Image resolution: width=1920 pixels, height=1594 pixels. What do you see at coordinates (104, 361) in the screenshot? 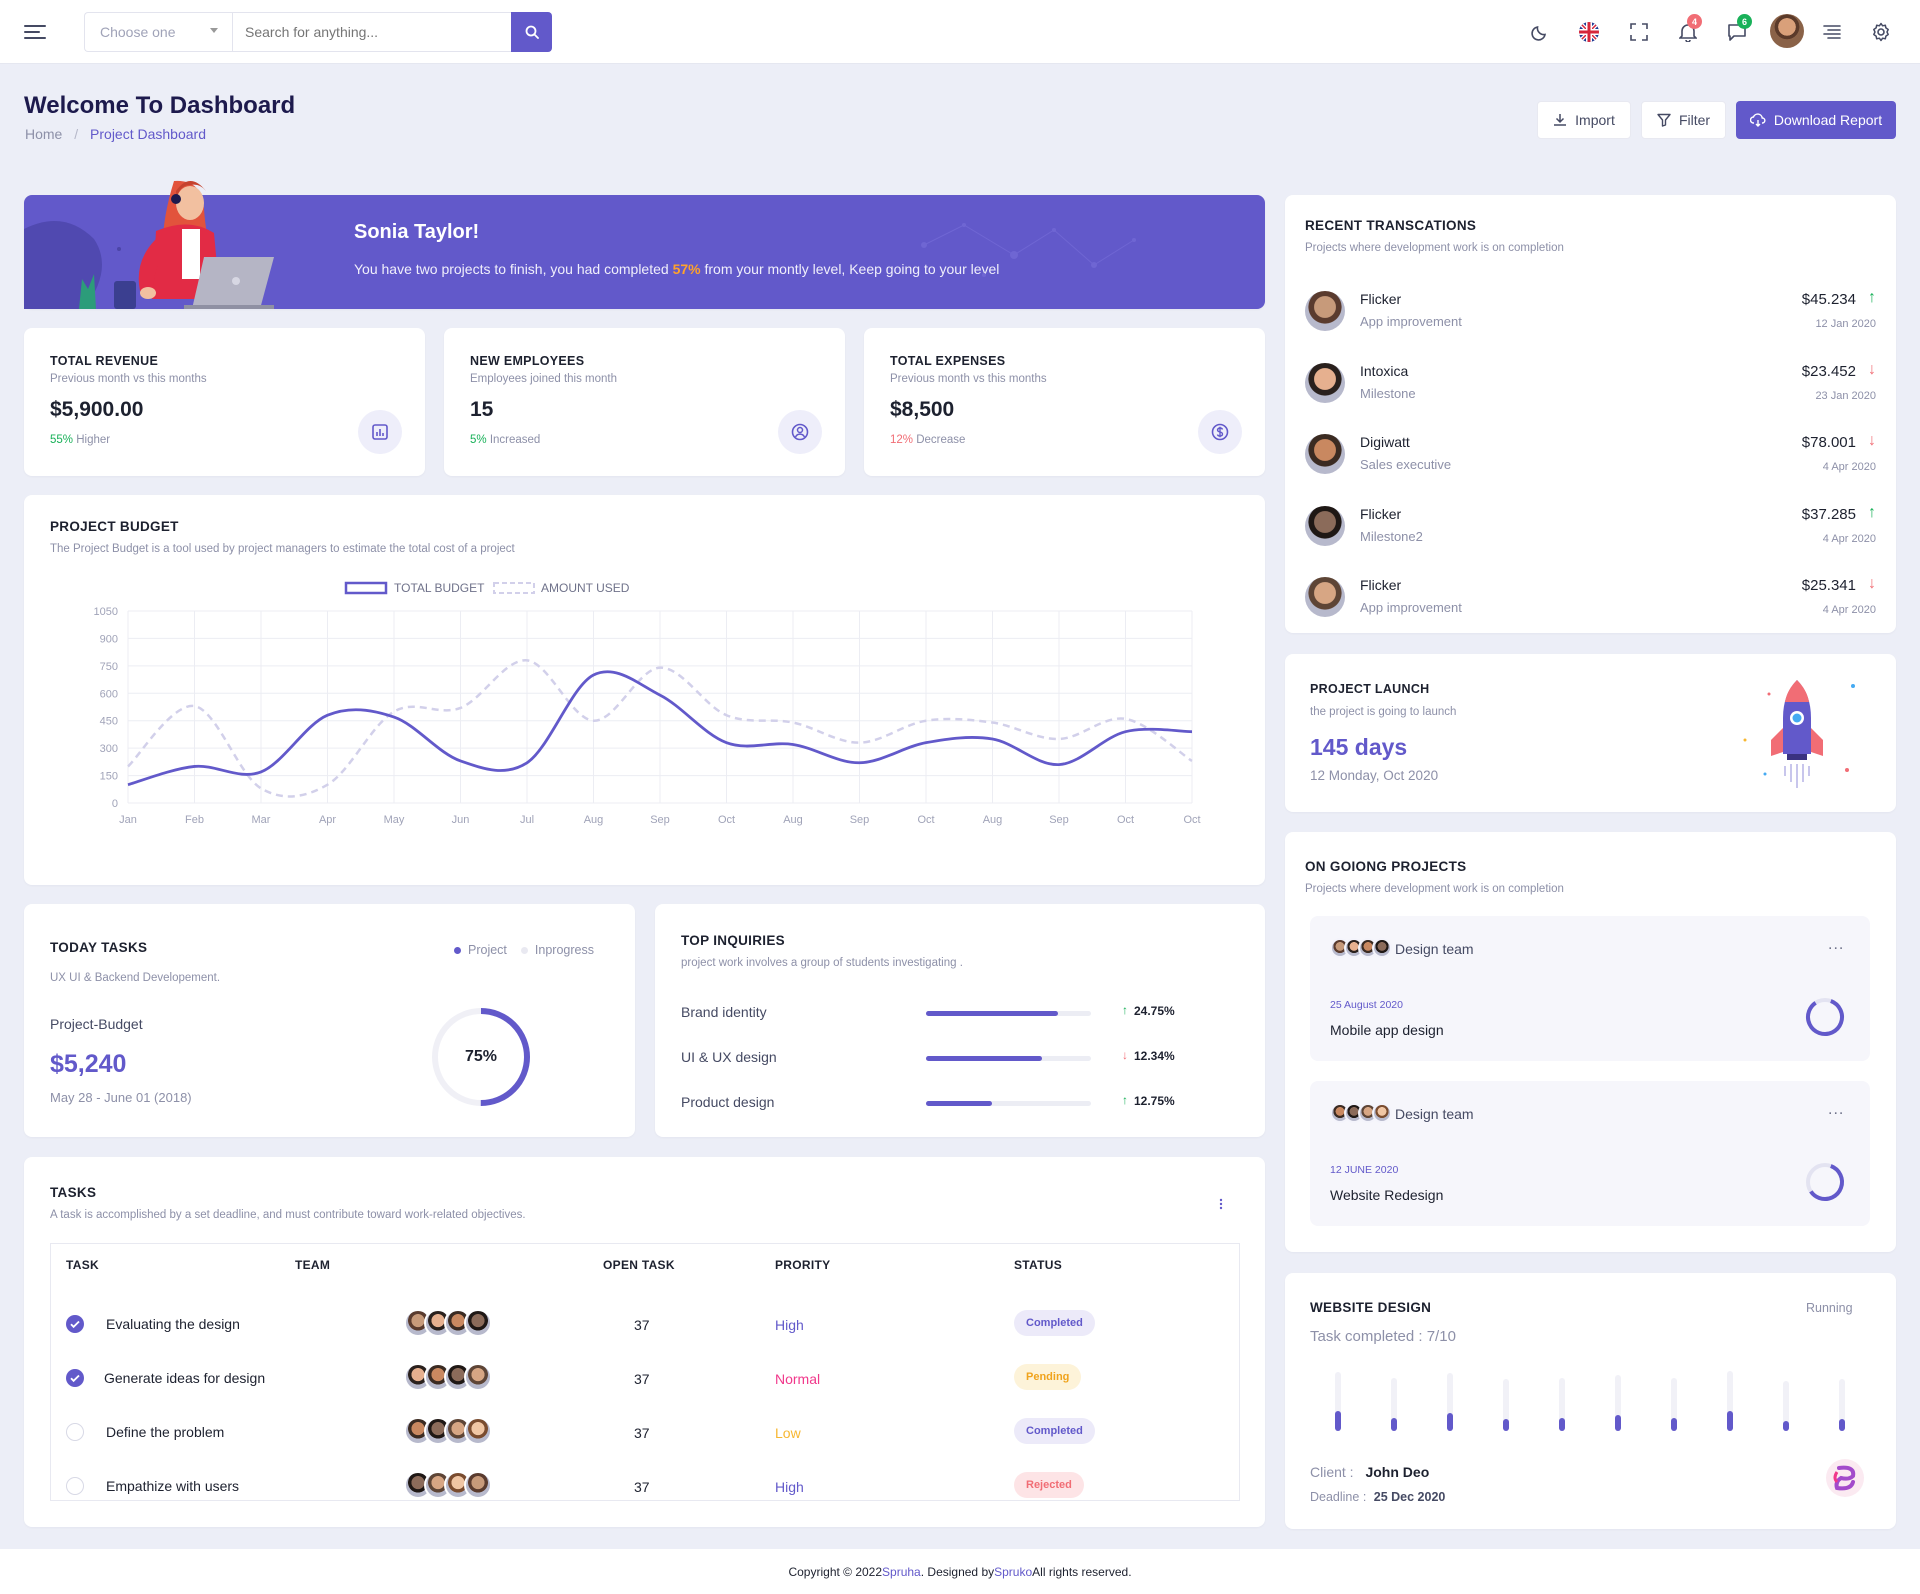
I see `stat-title: TOTAL REVENUE` at bounding box center [104, 361].